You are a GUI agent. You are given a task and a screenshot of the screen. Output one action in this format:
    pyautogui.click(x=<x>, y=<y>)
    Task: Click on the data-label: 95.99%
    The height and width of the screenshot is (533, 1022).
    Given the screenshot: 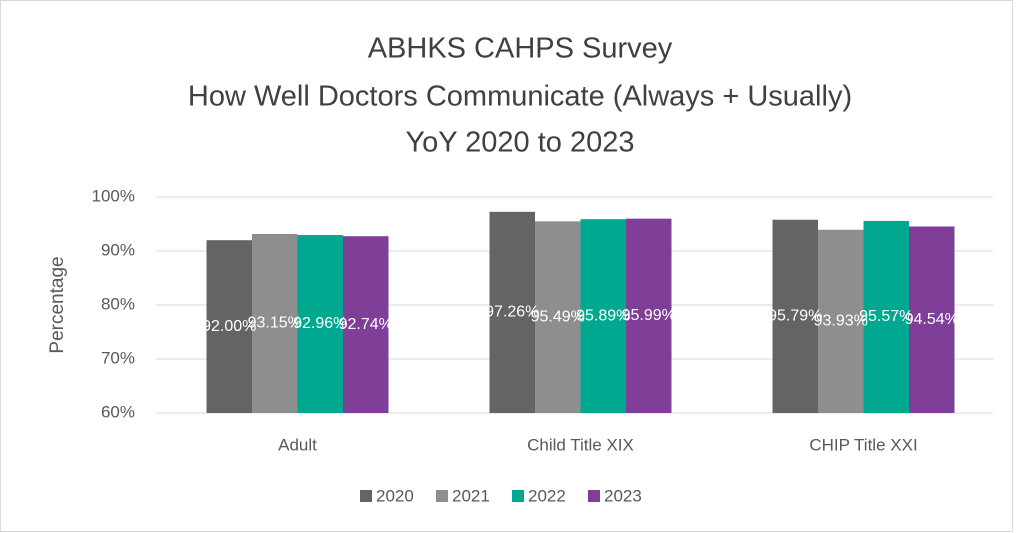 What is the action you would take?
    pyautogui.click(x=649, y=315)
    